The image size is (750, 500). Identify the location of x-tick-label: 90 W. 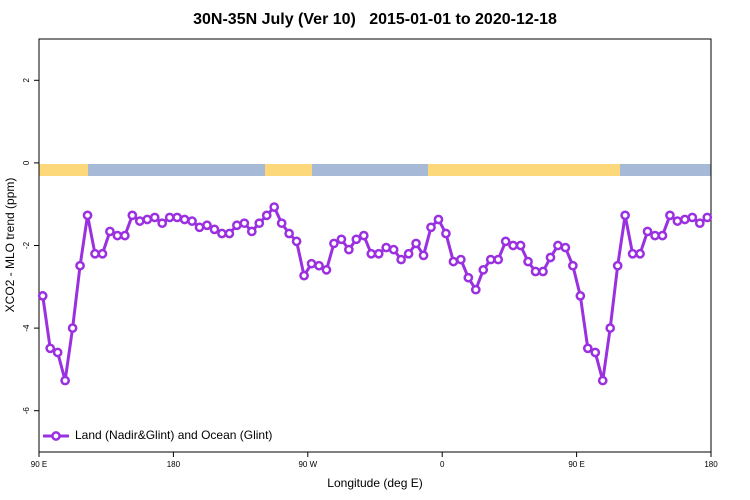
(307, 464).